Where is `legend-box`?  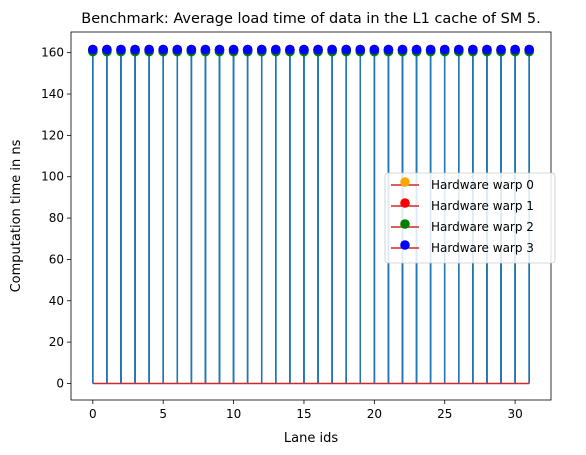 legend-box is located at coordinates (470, 218).